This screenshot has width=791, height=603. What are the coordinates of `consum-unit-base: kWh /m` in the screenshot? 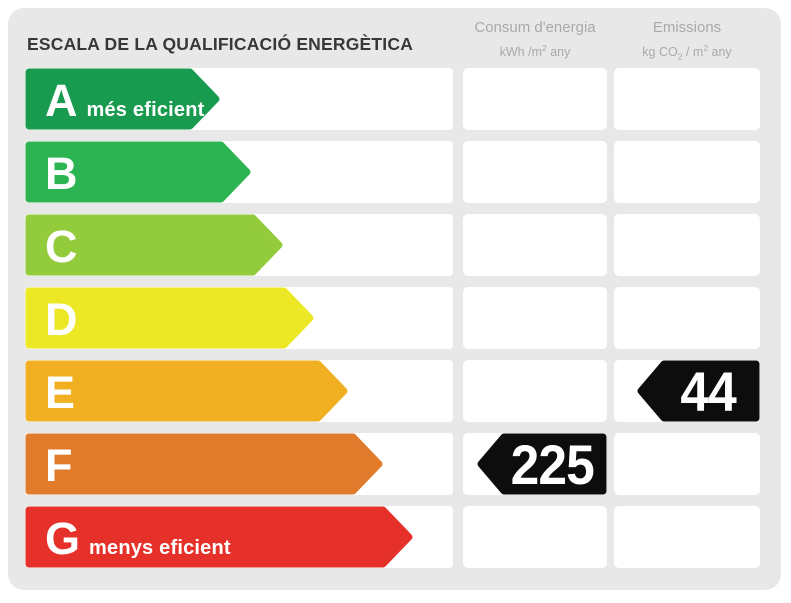 It's located at (520, 52).